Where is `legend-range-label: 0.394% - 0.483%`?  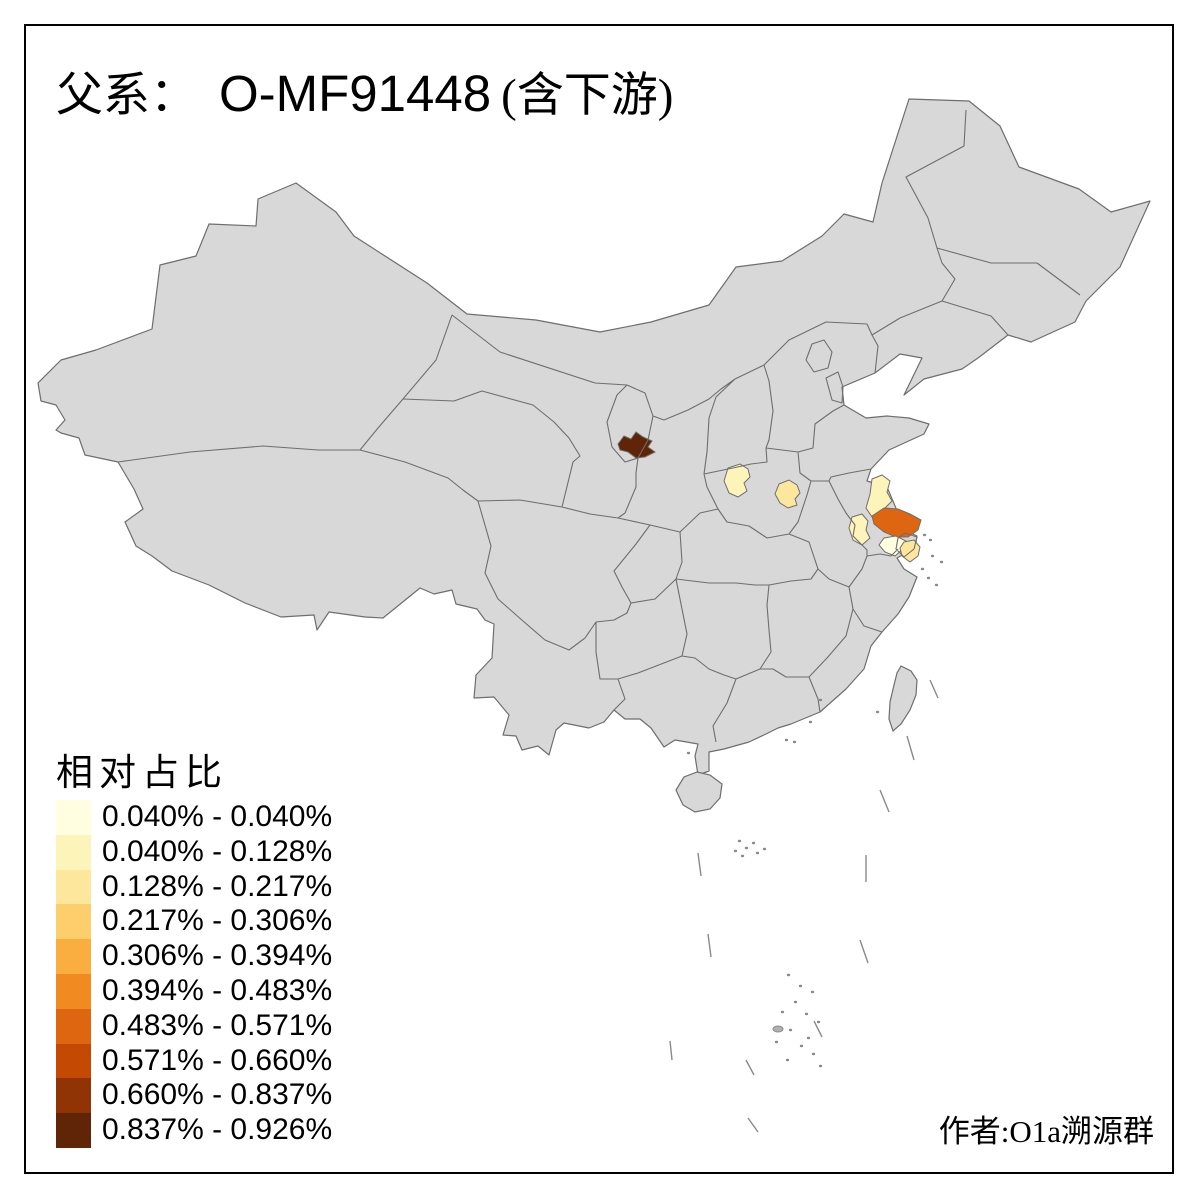 legend-range-label: 0.394% - 0.483% is located at coordinates (217, 990).